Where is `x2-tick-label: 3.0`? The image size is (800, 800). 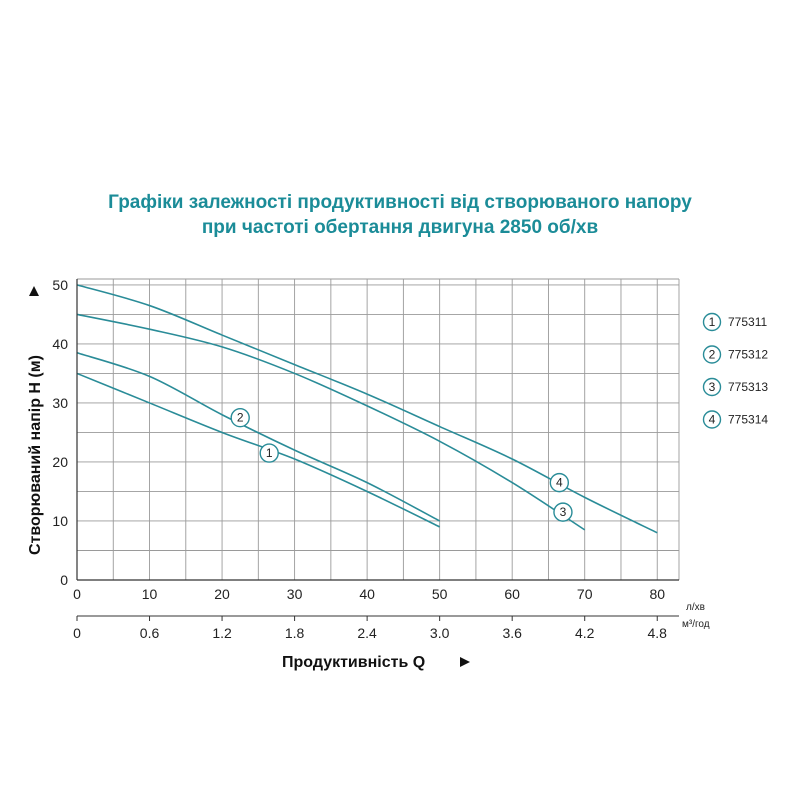 x2-tick-label: 3.0 is located at coordinates (440, 633).